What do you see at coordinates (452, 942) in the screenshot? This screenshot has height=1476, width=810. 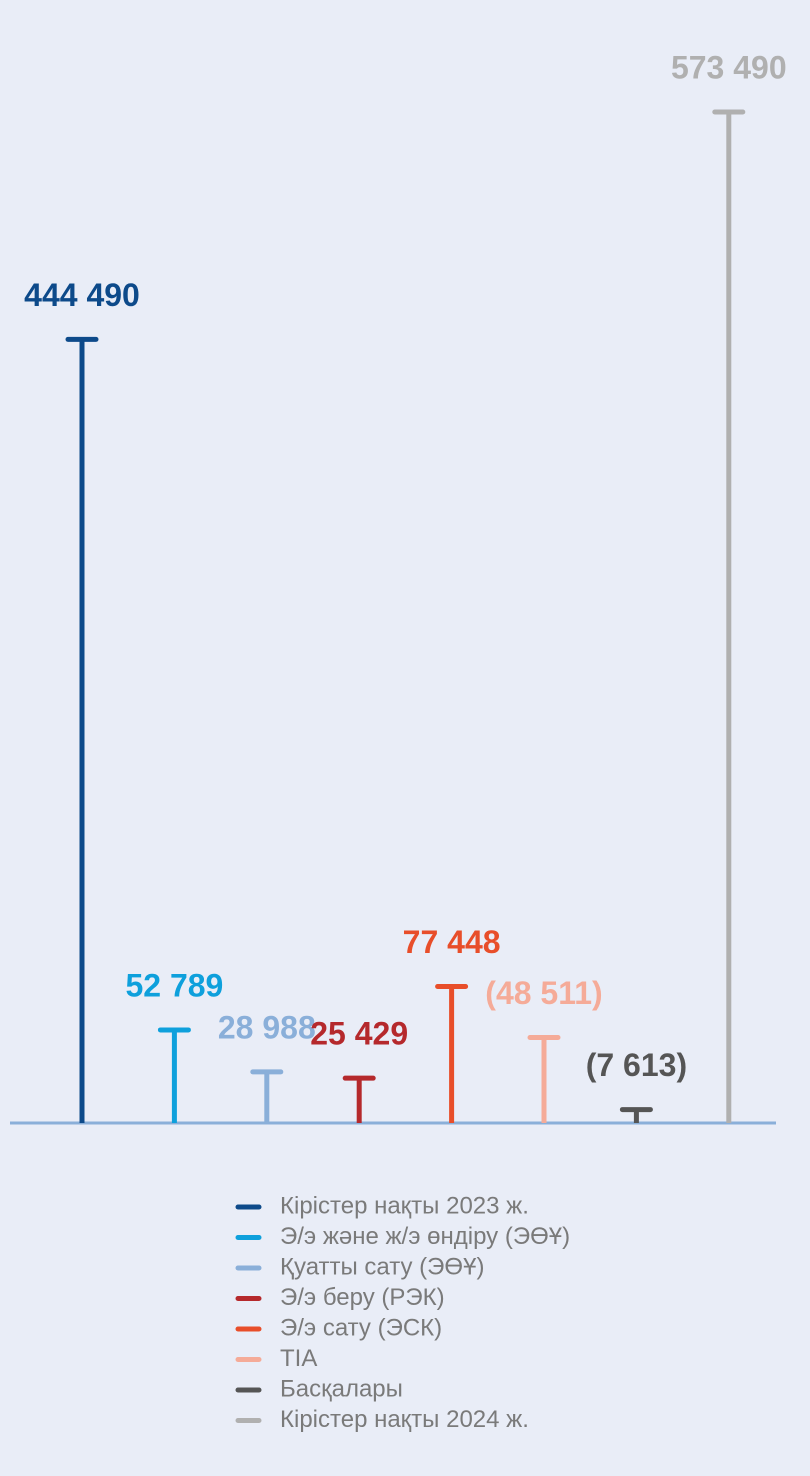 I see `value-label: 77 448` at bounding box center [452, 942].